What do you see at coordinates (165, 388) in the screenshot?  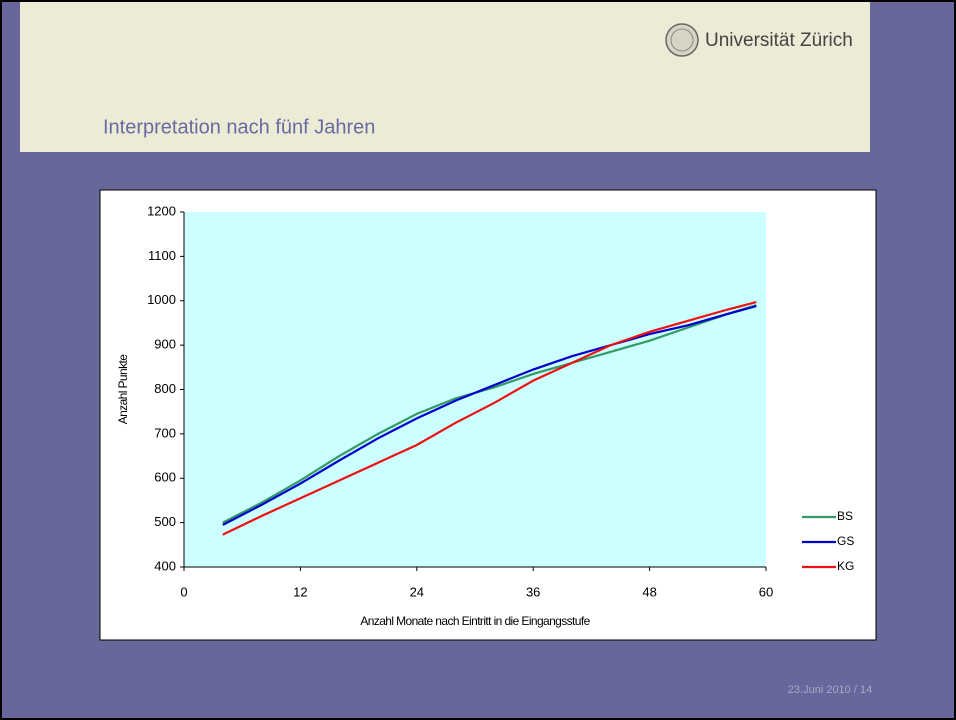 I see `y-tick-label: 800` at bounding box center [165, 388].